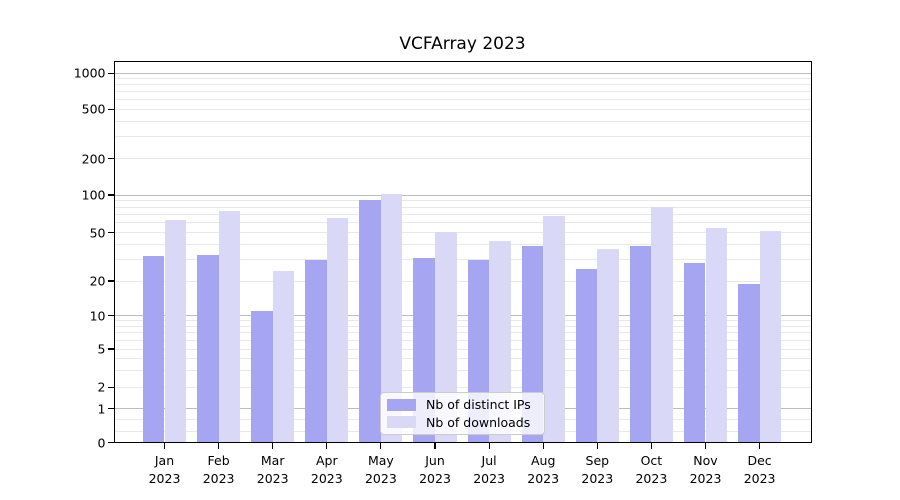 Image resolution: width=900 pixels, height=500 pixels. I want to click on x-tick-label: Sep 2023, so click(597, 469).